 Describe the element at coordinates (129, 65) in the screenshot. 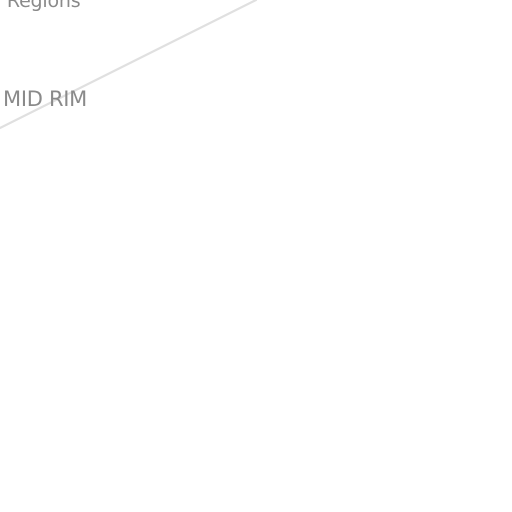

I see `region-boundary-line` at that location.